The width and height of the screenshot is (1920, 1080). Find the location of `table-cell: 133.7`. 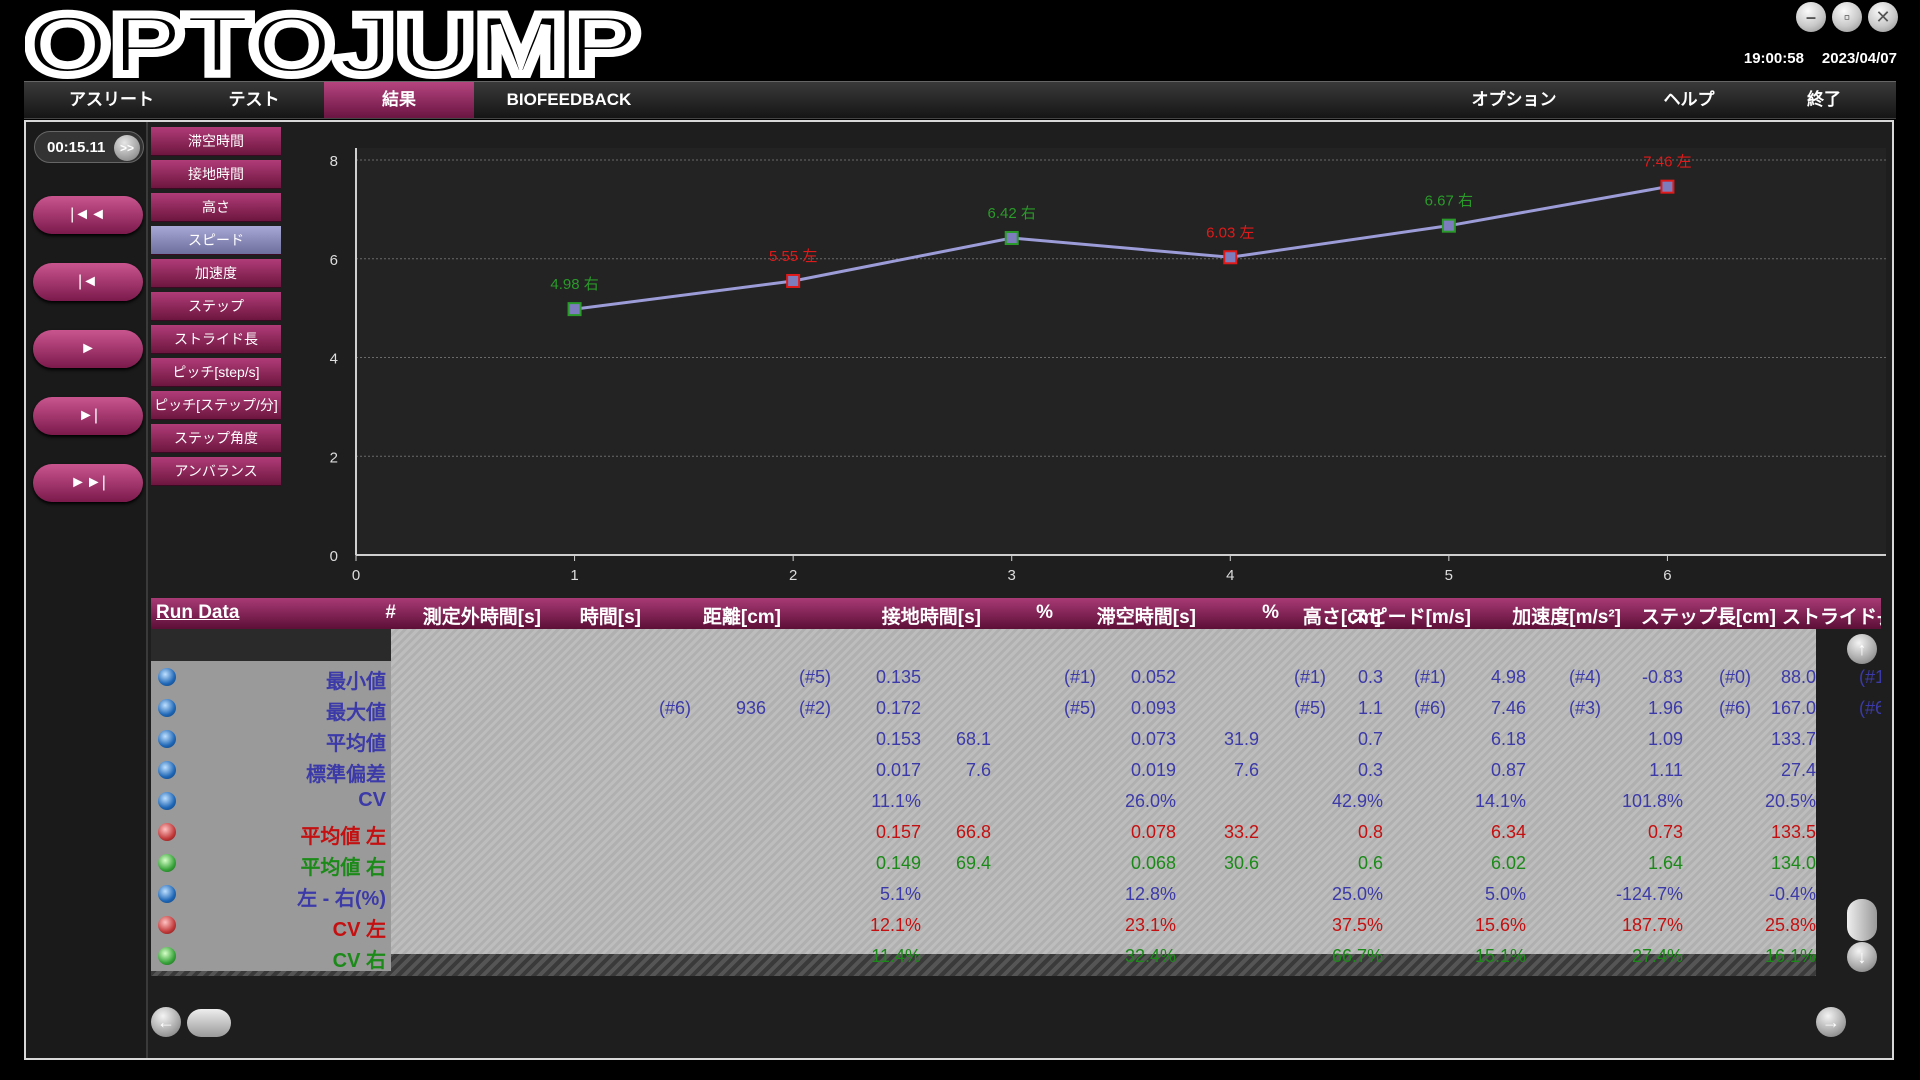

table-cell: 133.7 is located at coordinates (1793, 739).